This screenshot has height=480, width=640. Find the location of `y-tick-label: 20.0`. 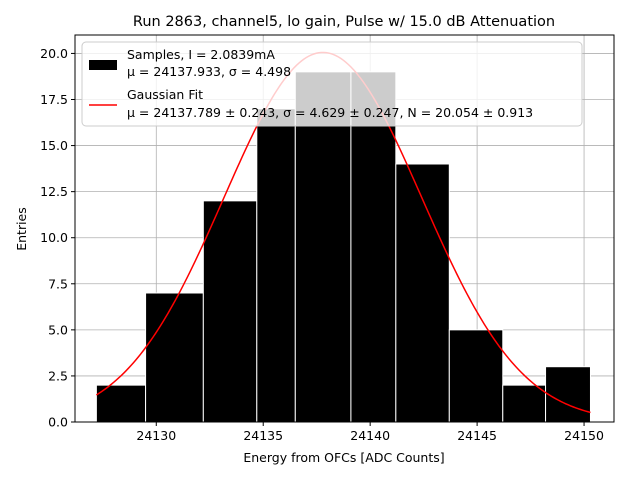

y-tick-label: 20.0 is located at coordinates (54, 53).